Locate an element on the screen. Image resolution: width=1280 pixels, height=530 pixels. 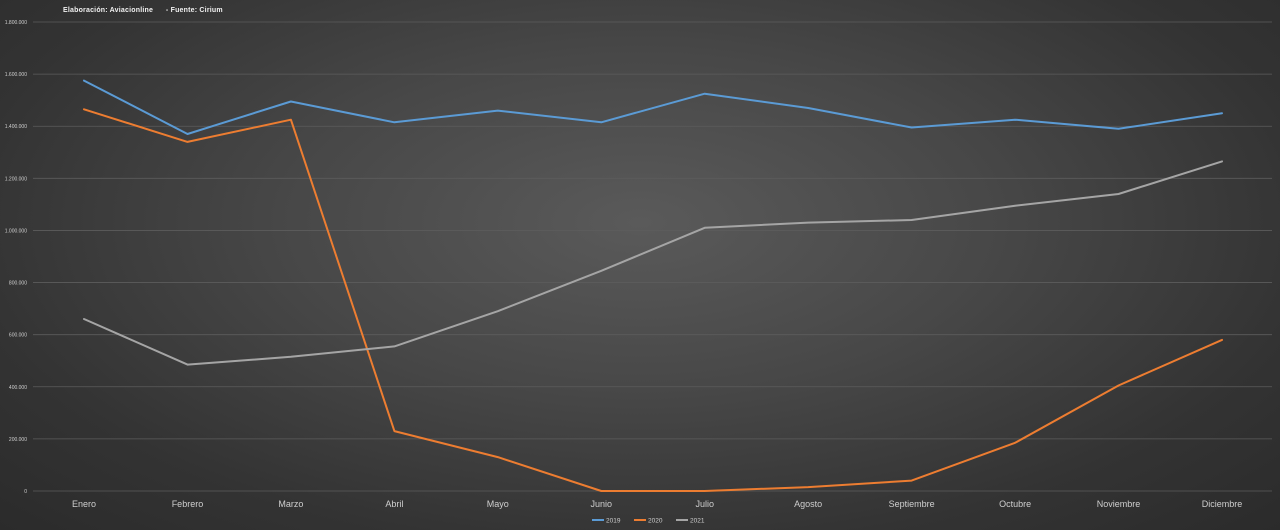
x-tick-label: Abril is located at coordinates (394, 504).